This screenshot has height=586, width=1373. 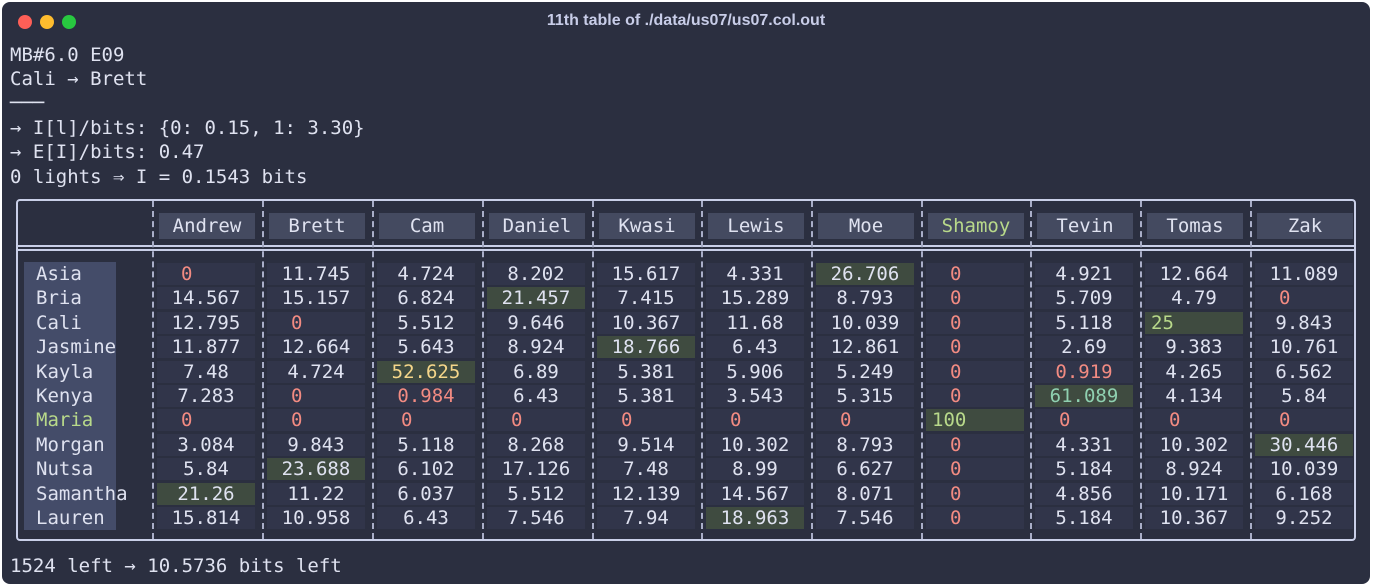 What do you see at coordinates (646, 493) in the screenshot?
I see `table-cell: 12.139` at bounding box center [646, 493].